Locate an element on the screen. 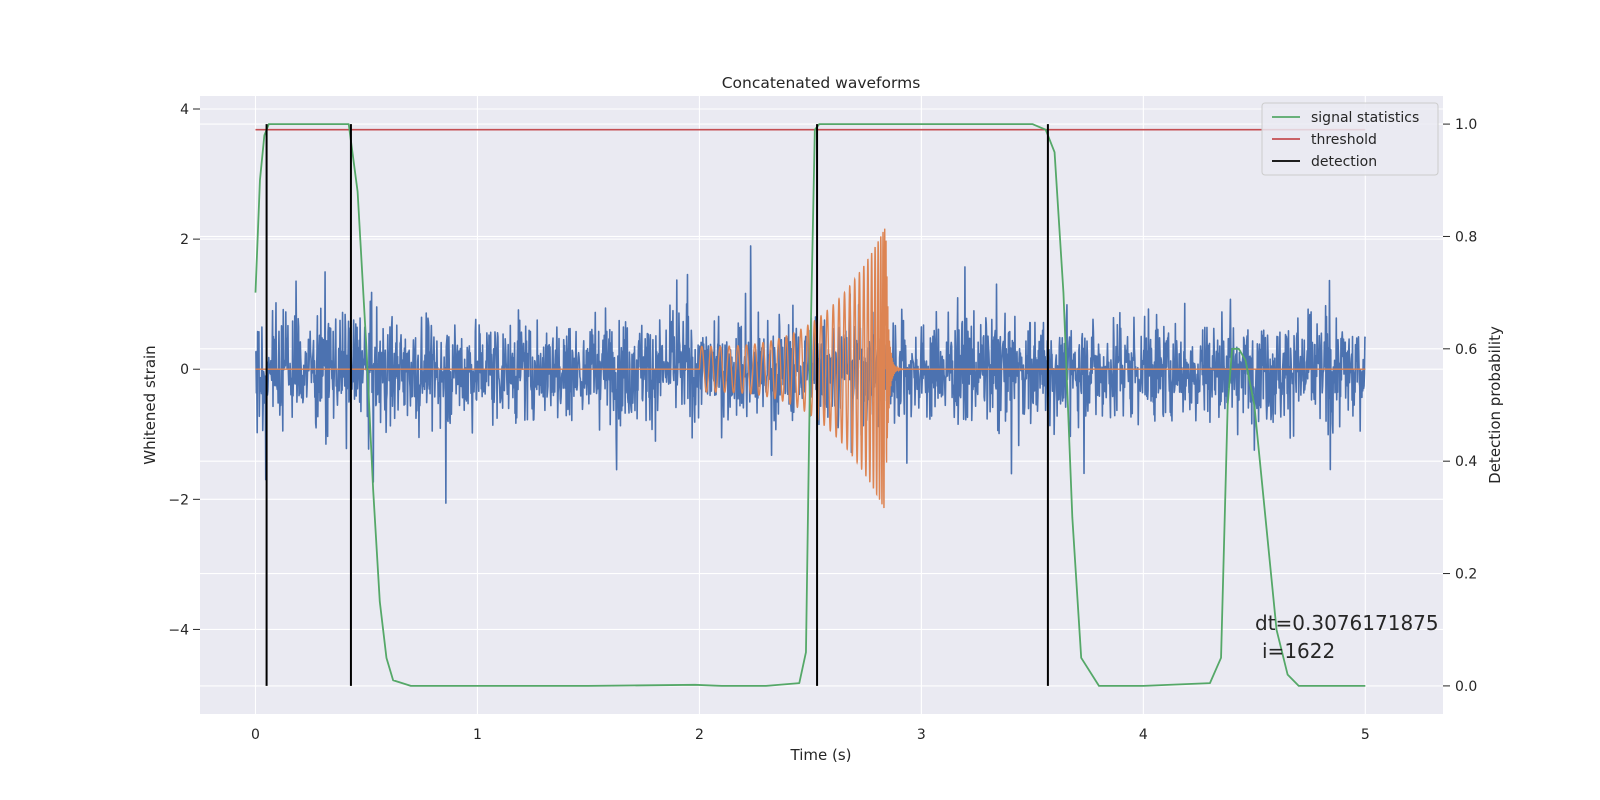 The image size is (1600, 800). y2-tick-label: 0.2 is located at coordinates (1466, 575).